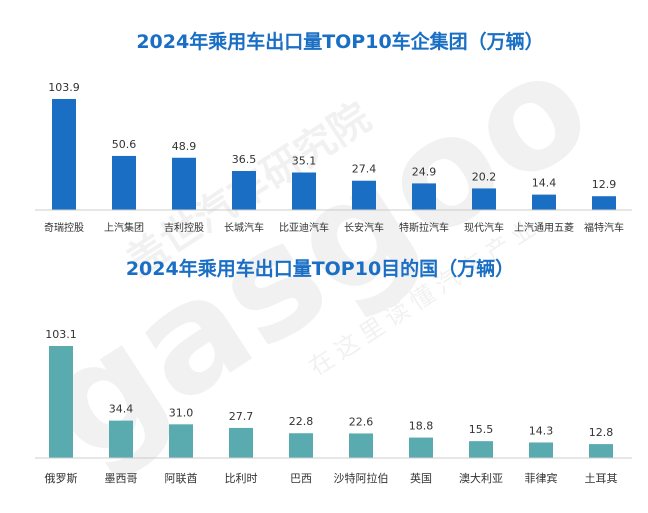 This screenshot has width=648, height=513. What do you see at coordinates (541, 430) in the screenshot?
I see `data-label: 14.3` at bounding box center [541, 430].